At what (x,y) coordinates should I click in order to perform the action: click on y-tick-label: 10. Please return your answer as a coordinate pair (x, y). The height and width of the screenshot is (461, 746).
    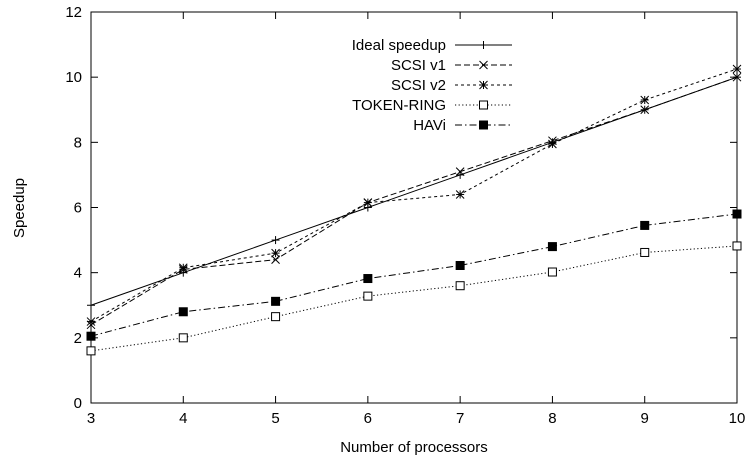
    Looking at the image, I should click on (73, 77).